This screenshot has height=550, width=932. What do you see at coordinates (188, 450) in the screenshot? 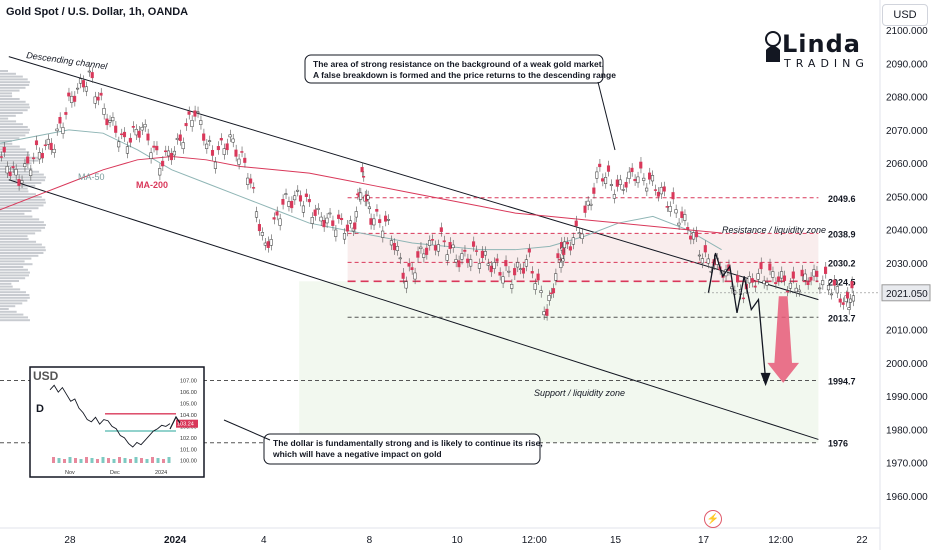
I see `inset-y-tick: 101.00` at bounding box center [188, 450].